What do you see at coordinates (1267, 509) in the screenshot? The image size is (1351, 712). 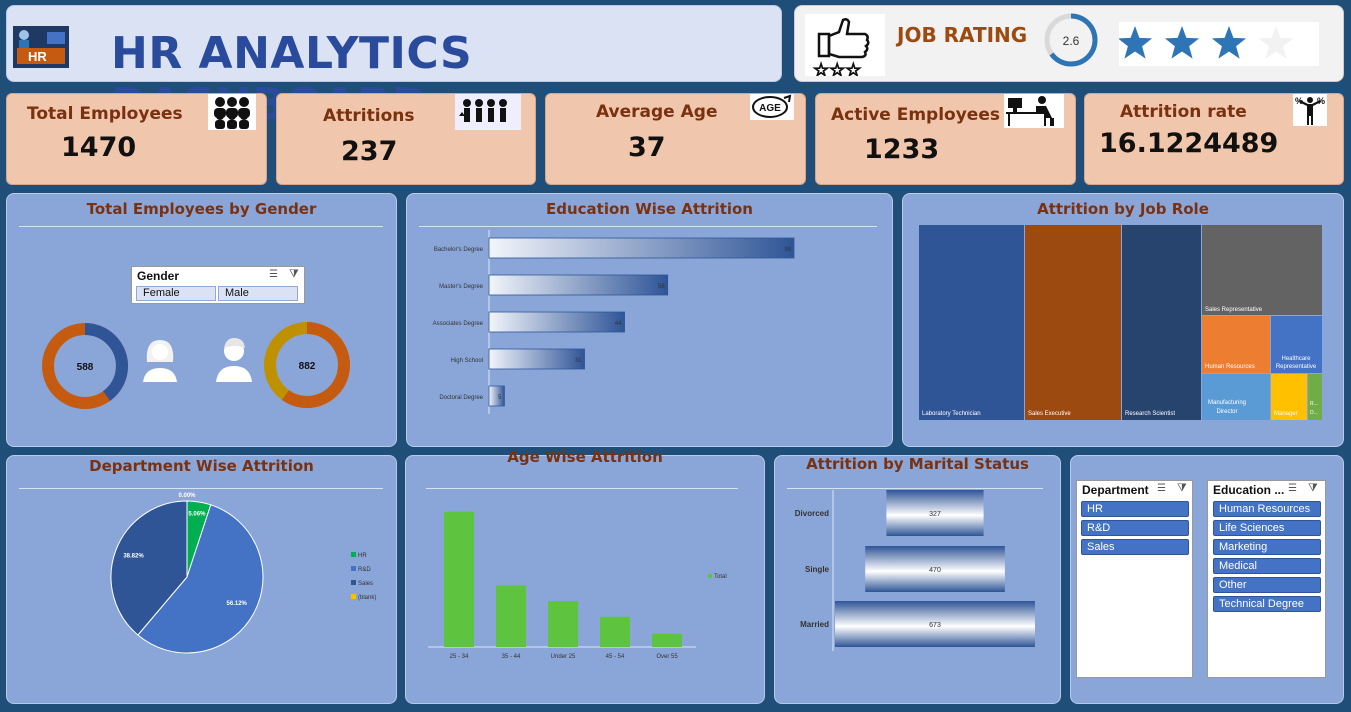 I see `slicer-item: Human Resources` at bounding box center [1267, 509].